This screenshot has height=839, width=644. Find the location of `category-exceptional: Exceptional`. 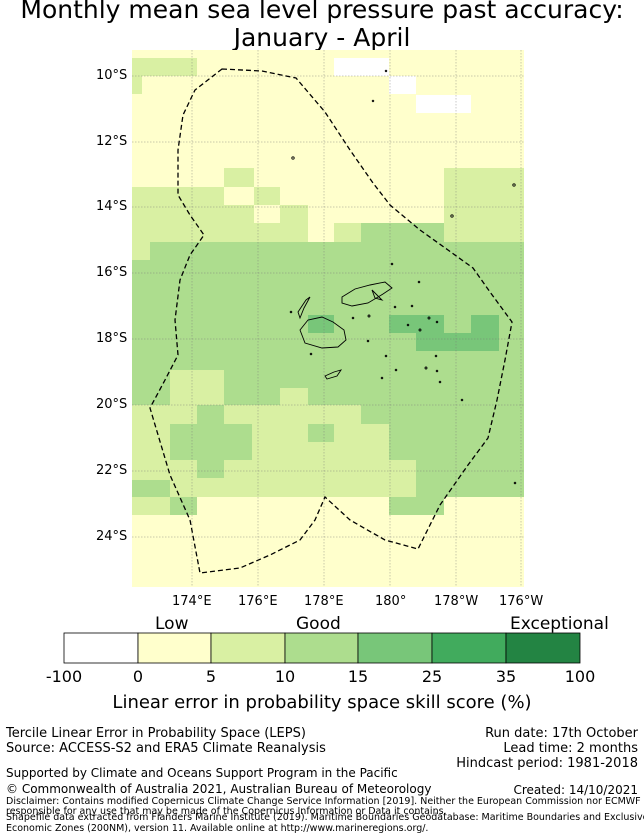

category-exceptional: Exceptional is located at coordinates (559, 624).